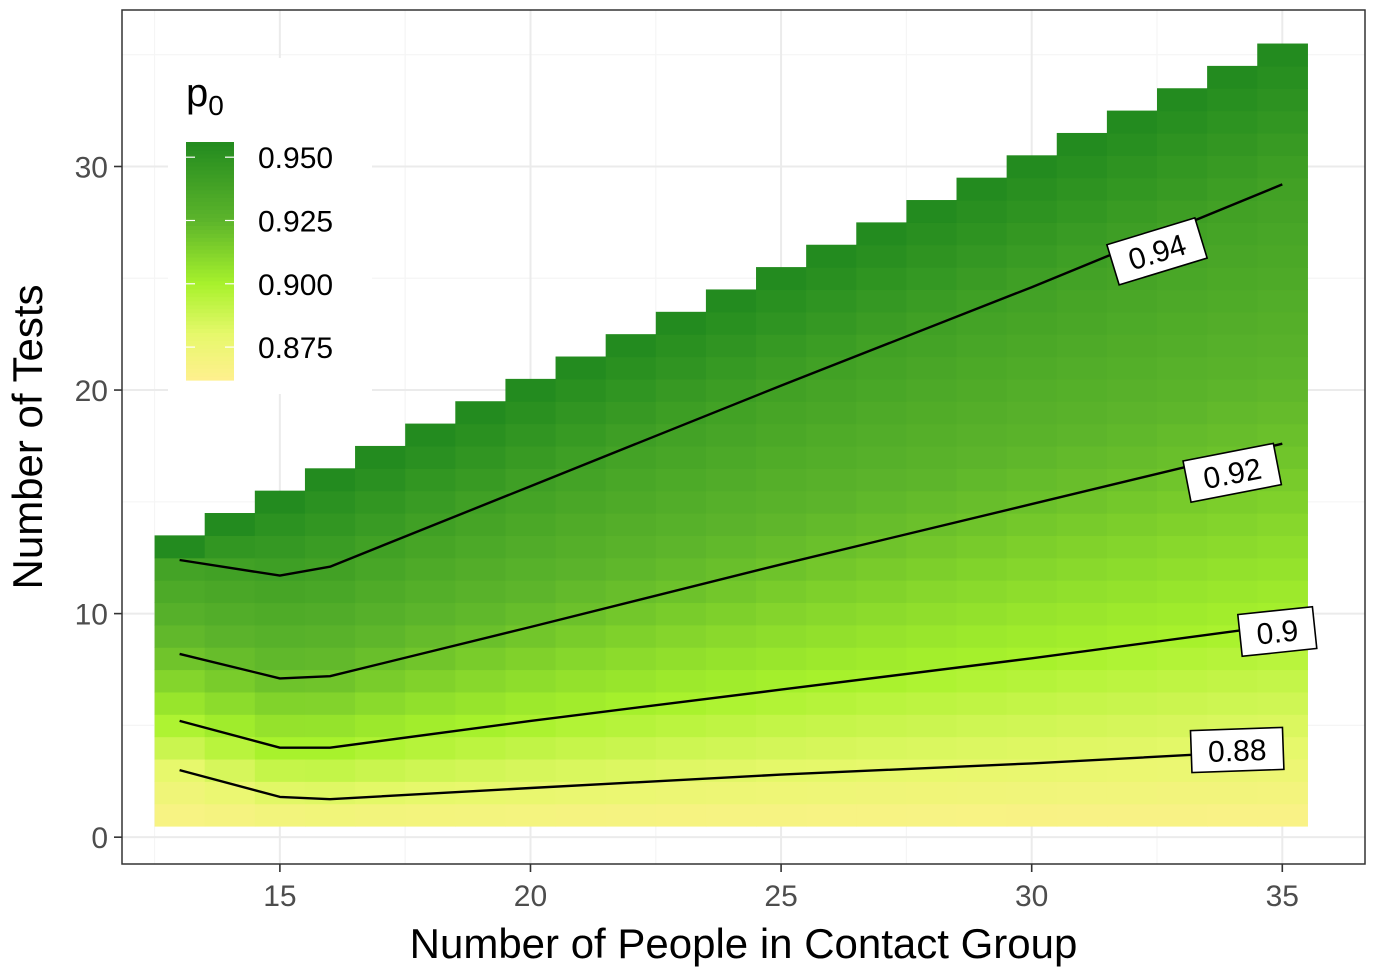 This screenshot has height=980, width=1379. What do you see at coordinates (295, 221) in the screenshot?
I see `legend-break-label: 0.925` at bounding box center [295, 221].